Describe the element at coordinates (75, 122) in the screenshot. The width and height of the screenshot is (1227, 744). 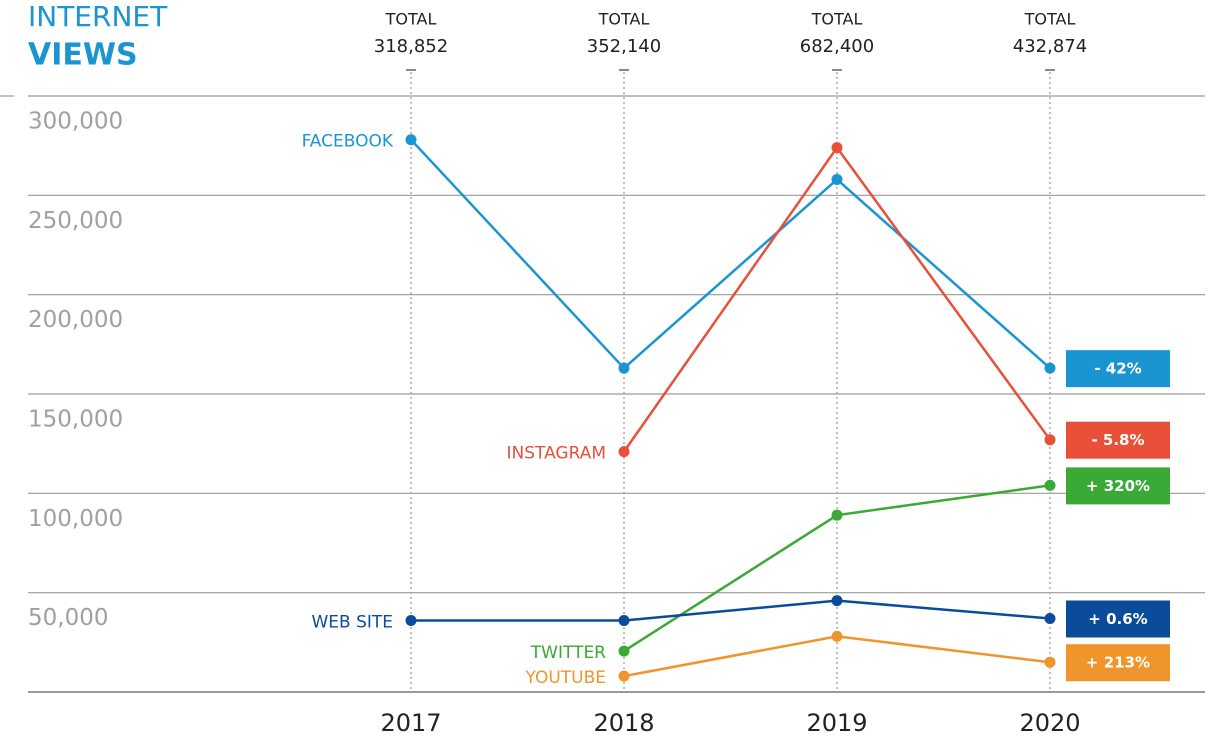
I see `y-tick-label: 300,000` at that location.